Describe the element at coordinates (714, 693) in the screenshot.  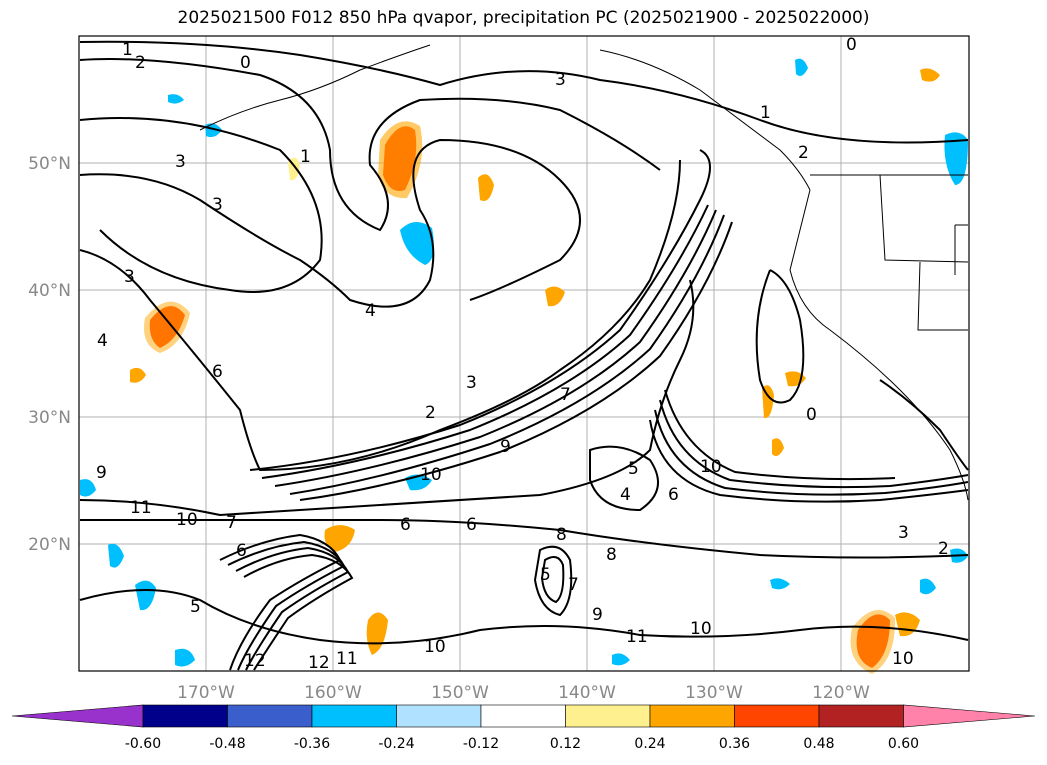
I see `lon-label: 130°W` at that location.